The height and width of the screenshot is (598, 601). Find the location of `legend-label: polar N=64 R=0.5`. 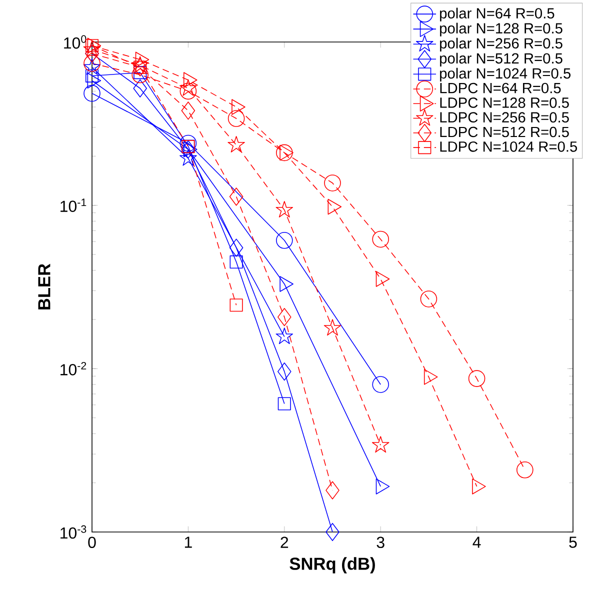

legend-label: polar N=64 R=0.5 is located at coordinates (497, 15).